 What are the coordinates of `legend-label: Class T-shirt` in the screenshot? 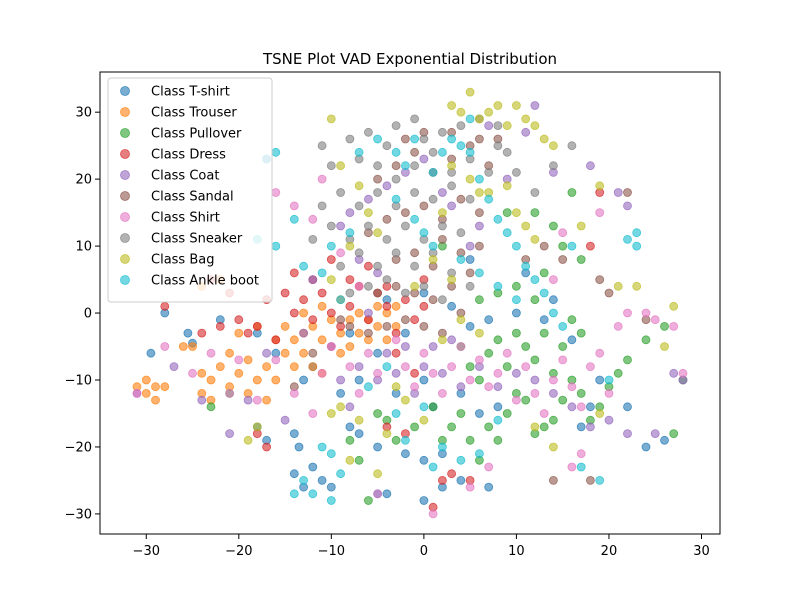 It's located at (190, 92).